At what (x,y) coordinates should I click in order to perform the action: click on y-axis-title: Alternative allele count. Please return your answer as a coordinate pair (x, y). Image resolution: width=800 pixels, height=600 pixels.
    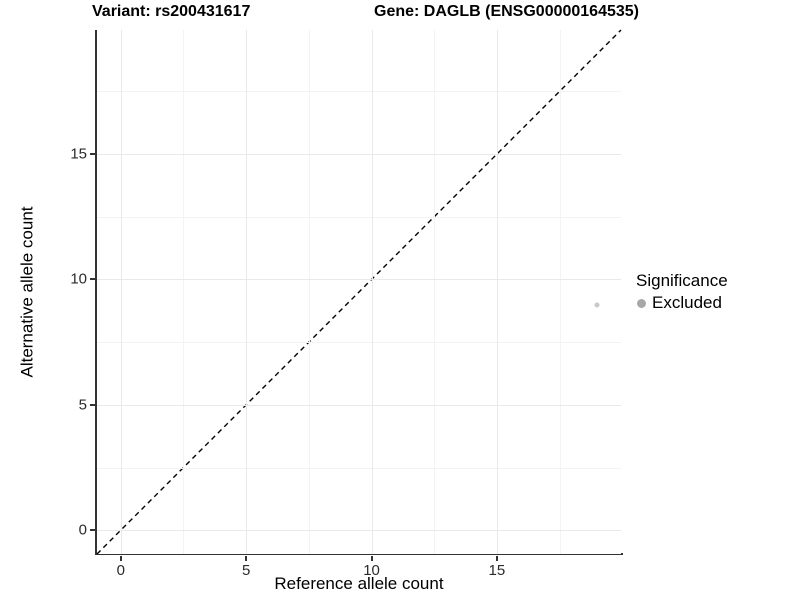
    Looking at the image, I should click on (28, 292).